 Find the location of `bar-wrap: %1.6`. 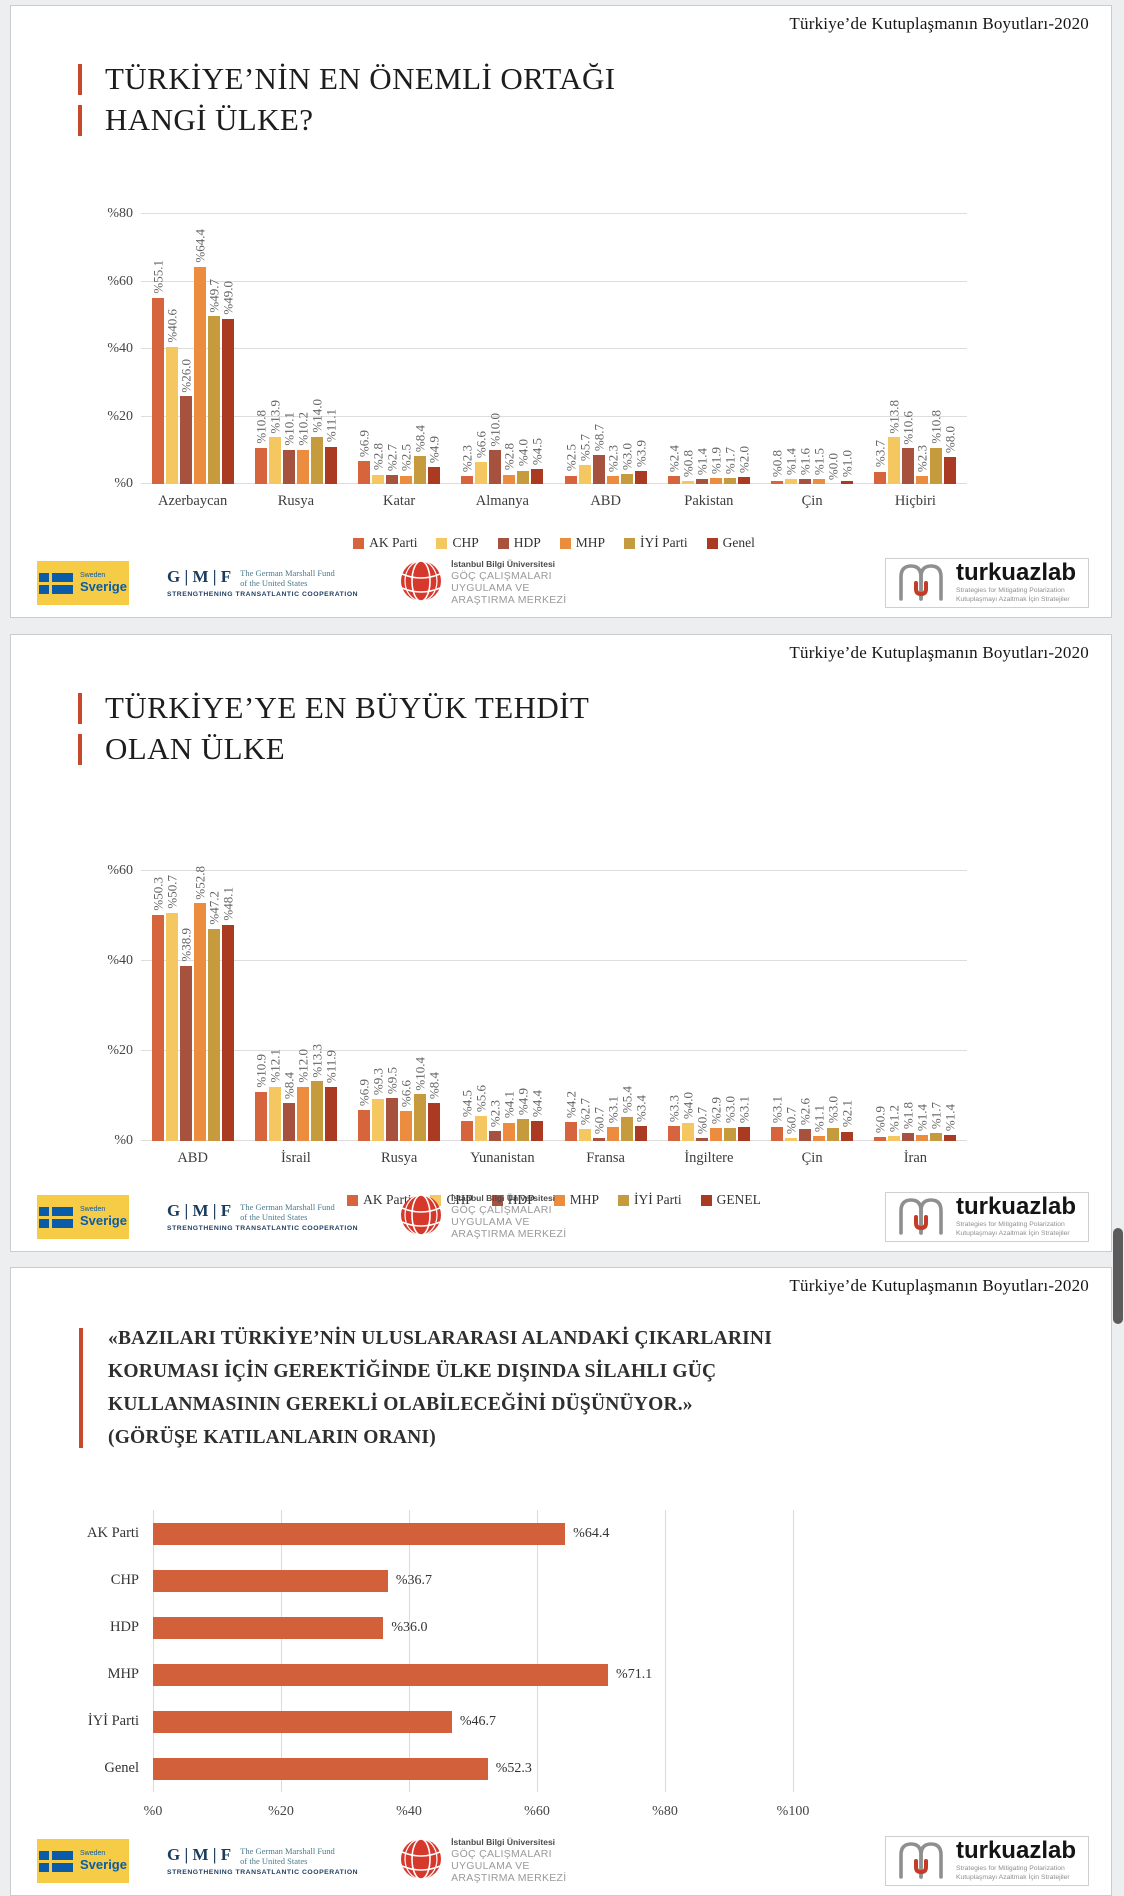

bar-wrap: %1.6 is located at coordinates (805, 334).